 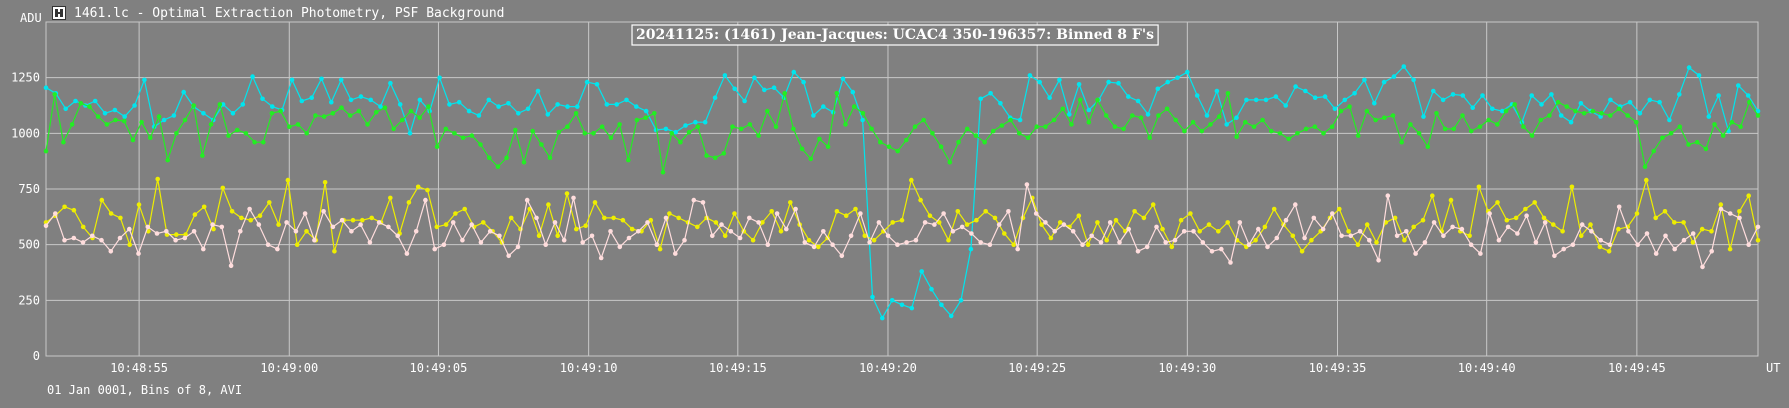 I want to click on x-tick-label: 10:49:45, so click(x=1637, y=368).